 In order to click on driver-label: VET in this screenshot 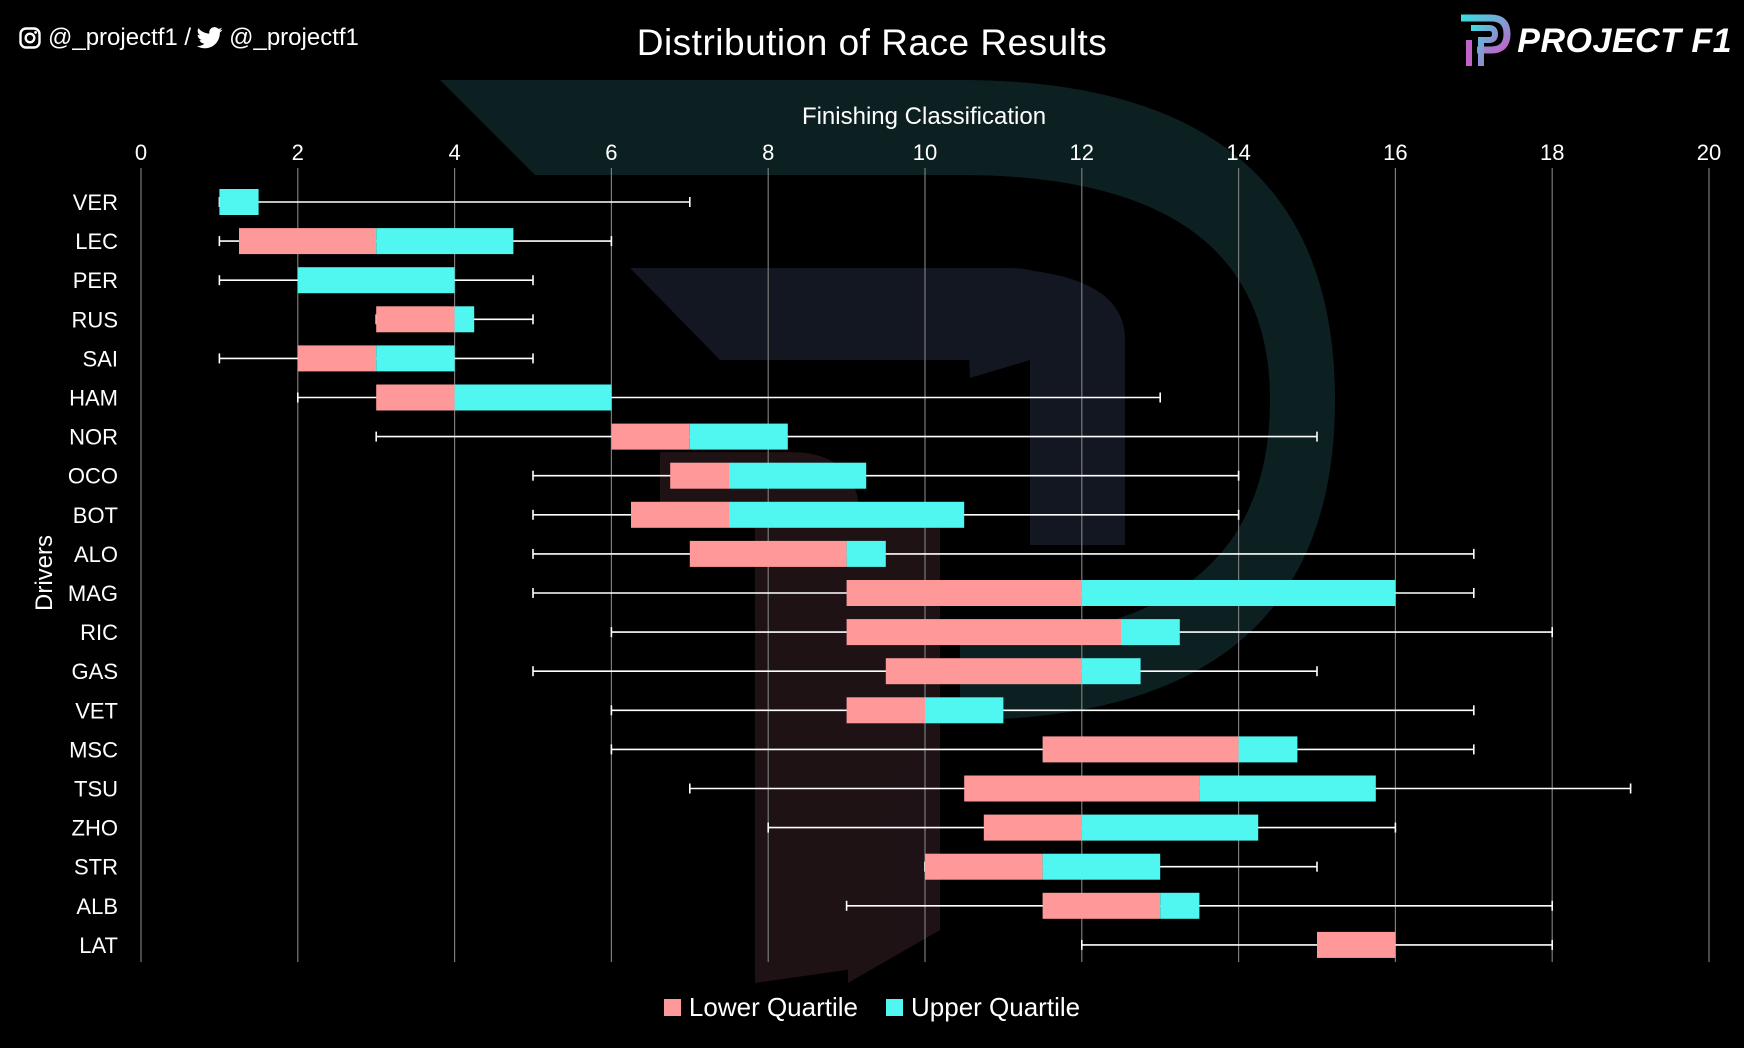, I will do `click(96, 710)`.